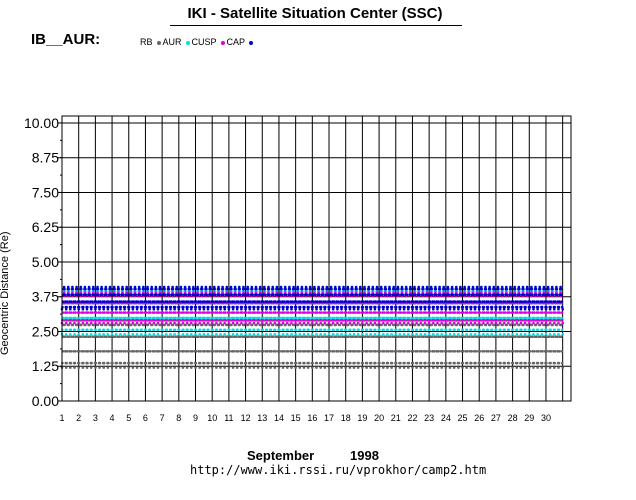  What do you see at coordinates (315, 13) in the screenshot?
I see `chart-title: IKI - Satellite Situation Center (SSC)` at bounding box center [315, 13].